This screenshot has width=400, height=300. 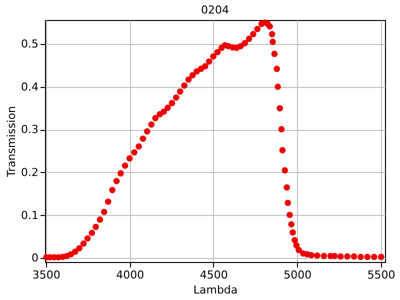 What do you see at coordinates (381, 275) in the screenshot?
I see `x-tick-label: 5500` at bounding box center [381, 275].